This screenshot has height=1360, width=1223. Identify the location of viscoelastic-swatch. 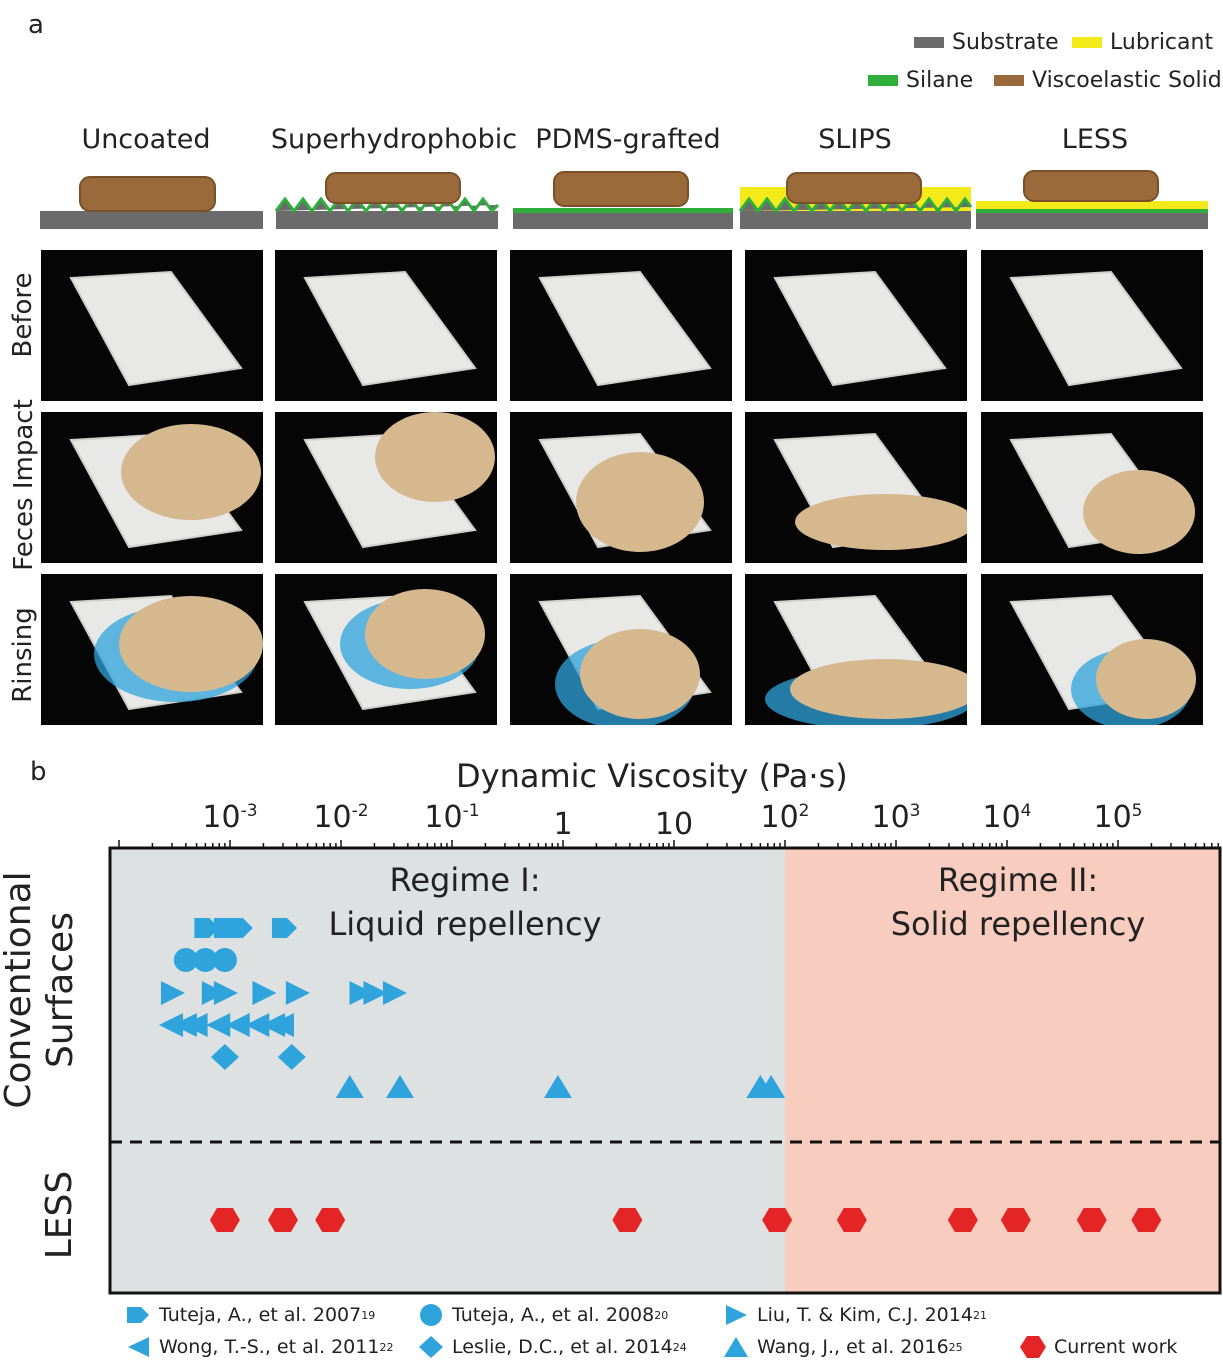
(1009, 80).